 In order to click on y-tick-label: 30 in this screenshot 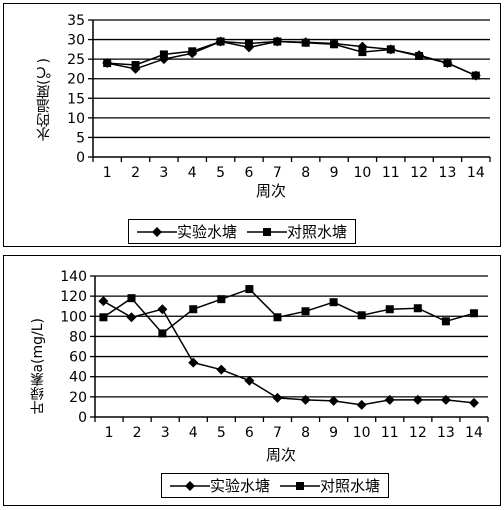, I will do `click(76, 41)`.